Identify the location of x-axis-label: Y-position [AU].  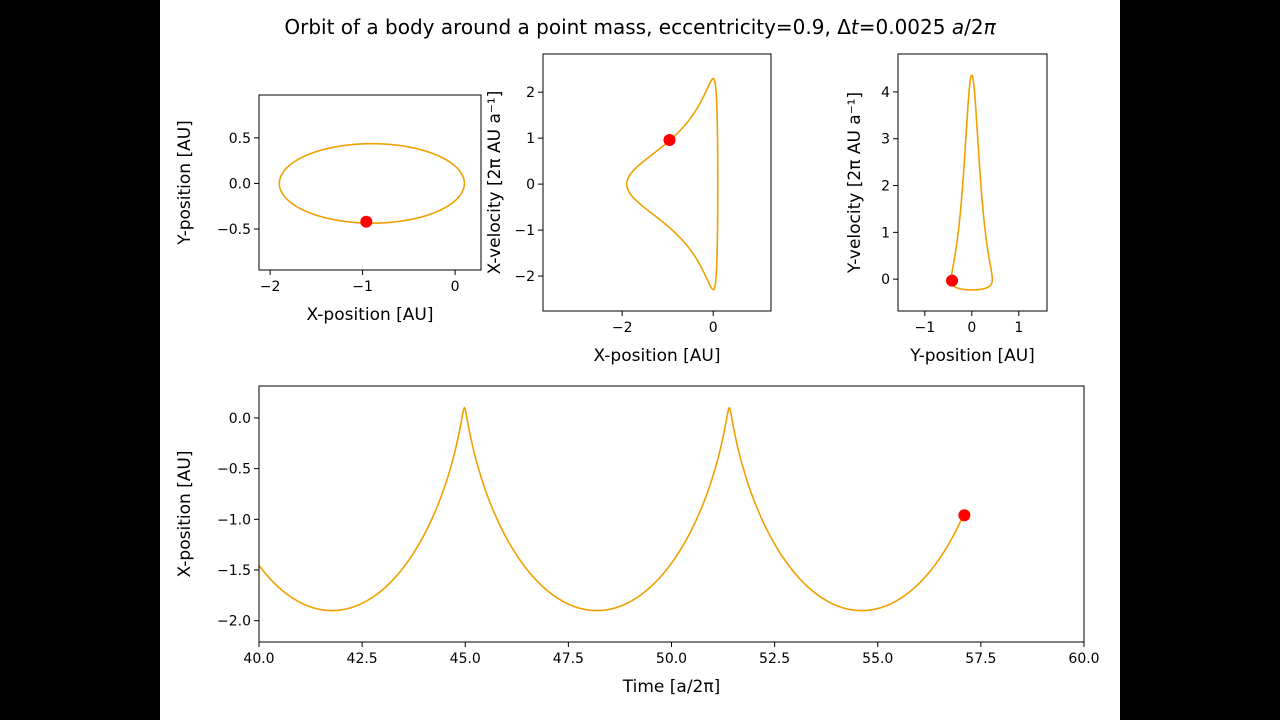
(972, 356).